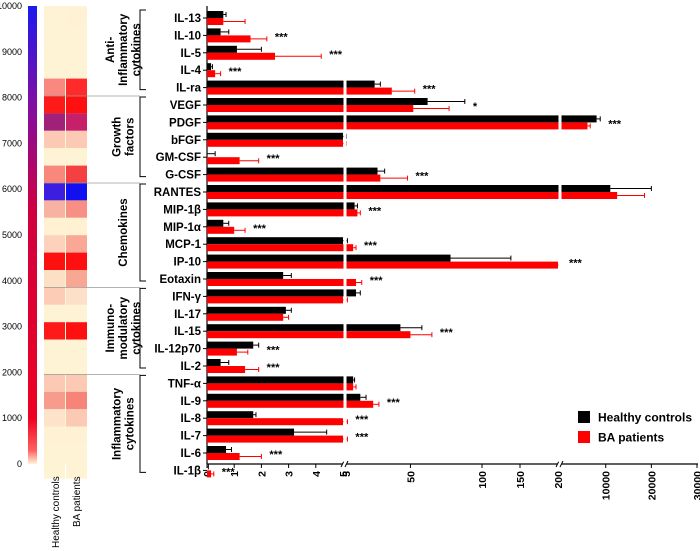  Describe the element at coordinates (635, 428) in the screenshot. I see `legend: Healthy controls BA patients` at that location.